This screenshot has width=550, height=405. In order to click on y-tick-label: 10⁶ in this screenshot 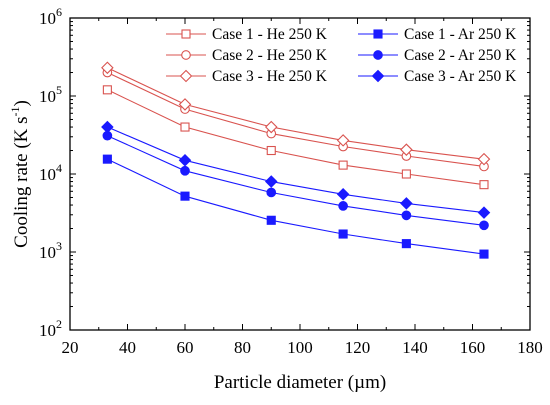, I will do `click(50, 16)`.